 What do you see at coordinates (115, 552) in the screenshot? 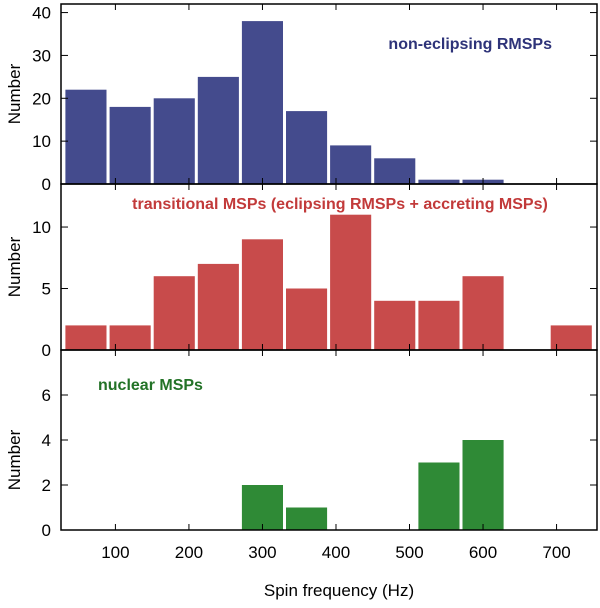
I see `x-tick-label: 100` at bounding box center [115, 552].